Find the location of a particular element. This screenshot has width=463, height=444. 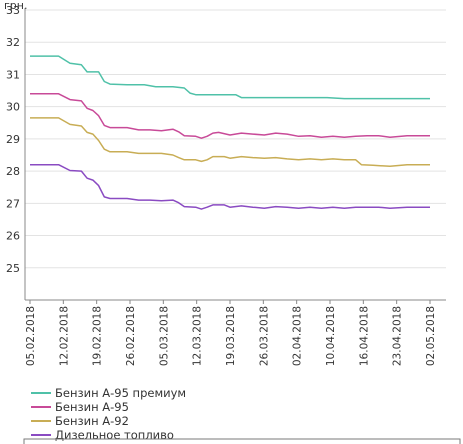

y-tick-label: 29 is located at coordinates (13, 139).